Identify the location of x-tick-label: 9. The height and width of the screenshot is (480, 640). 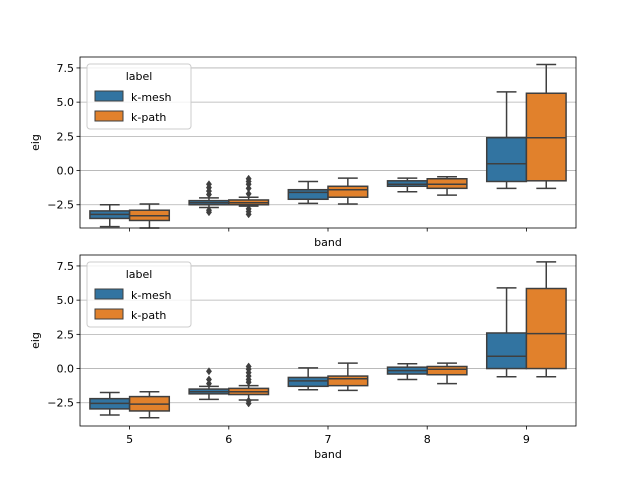
(526, 439).